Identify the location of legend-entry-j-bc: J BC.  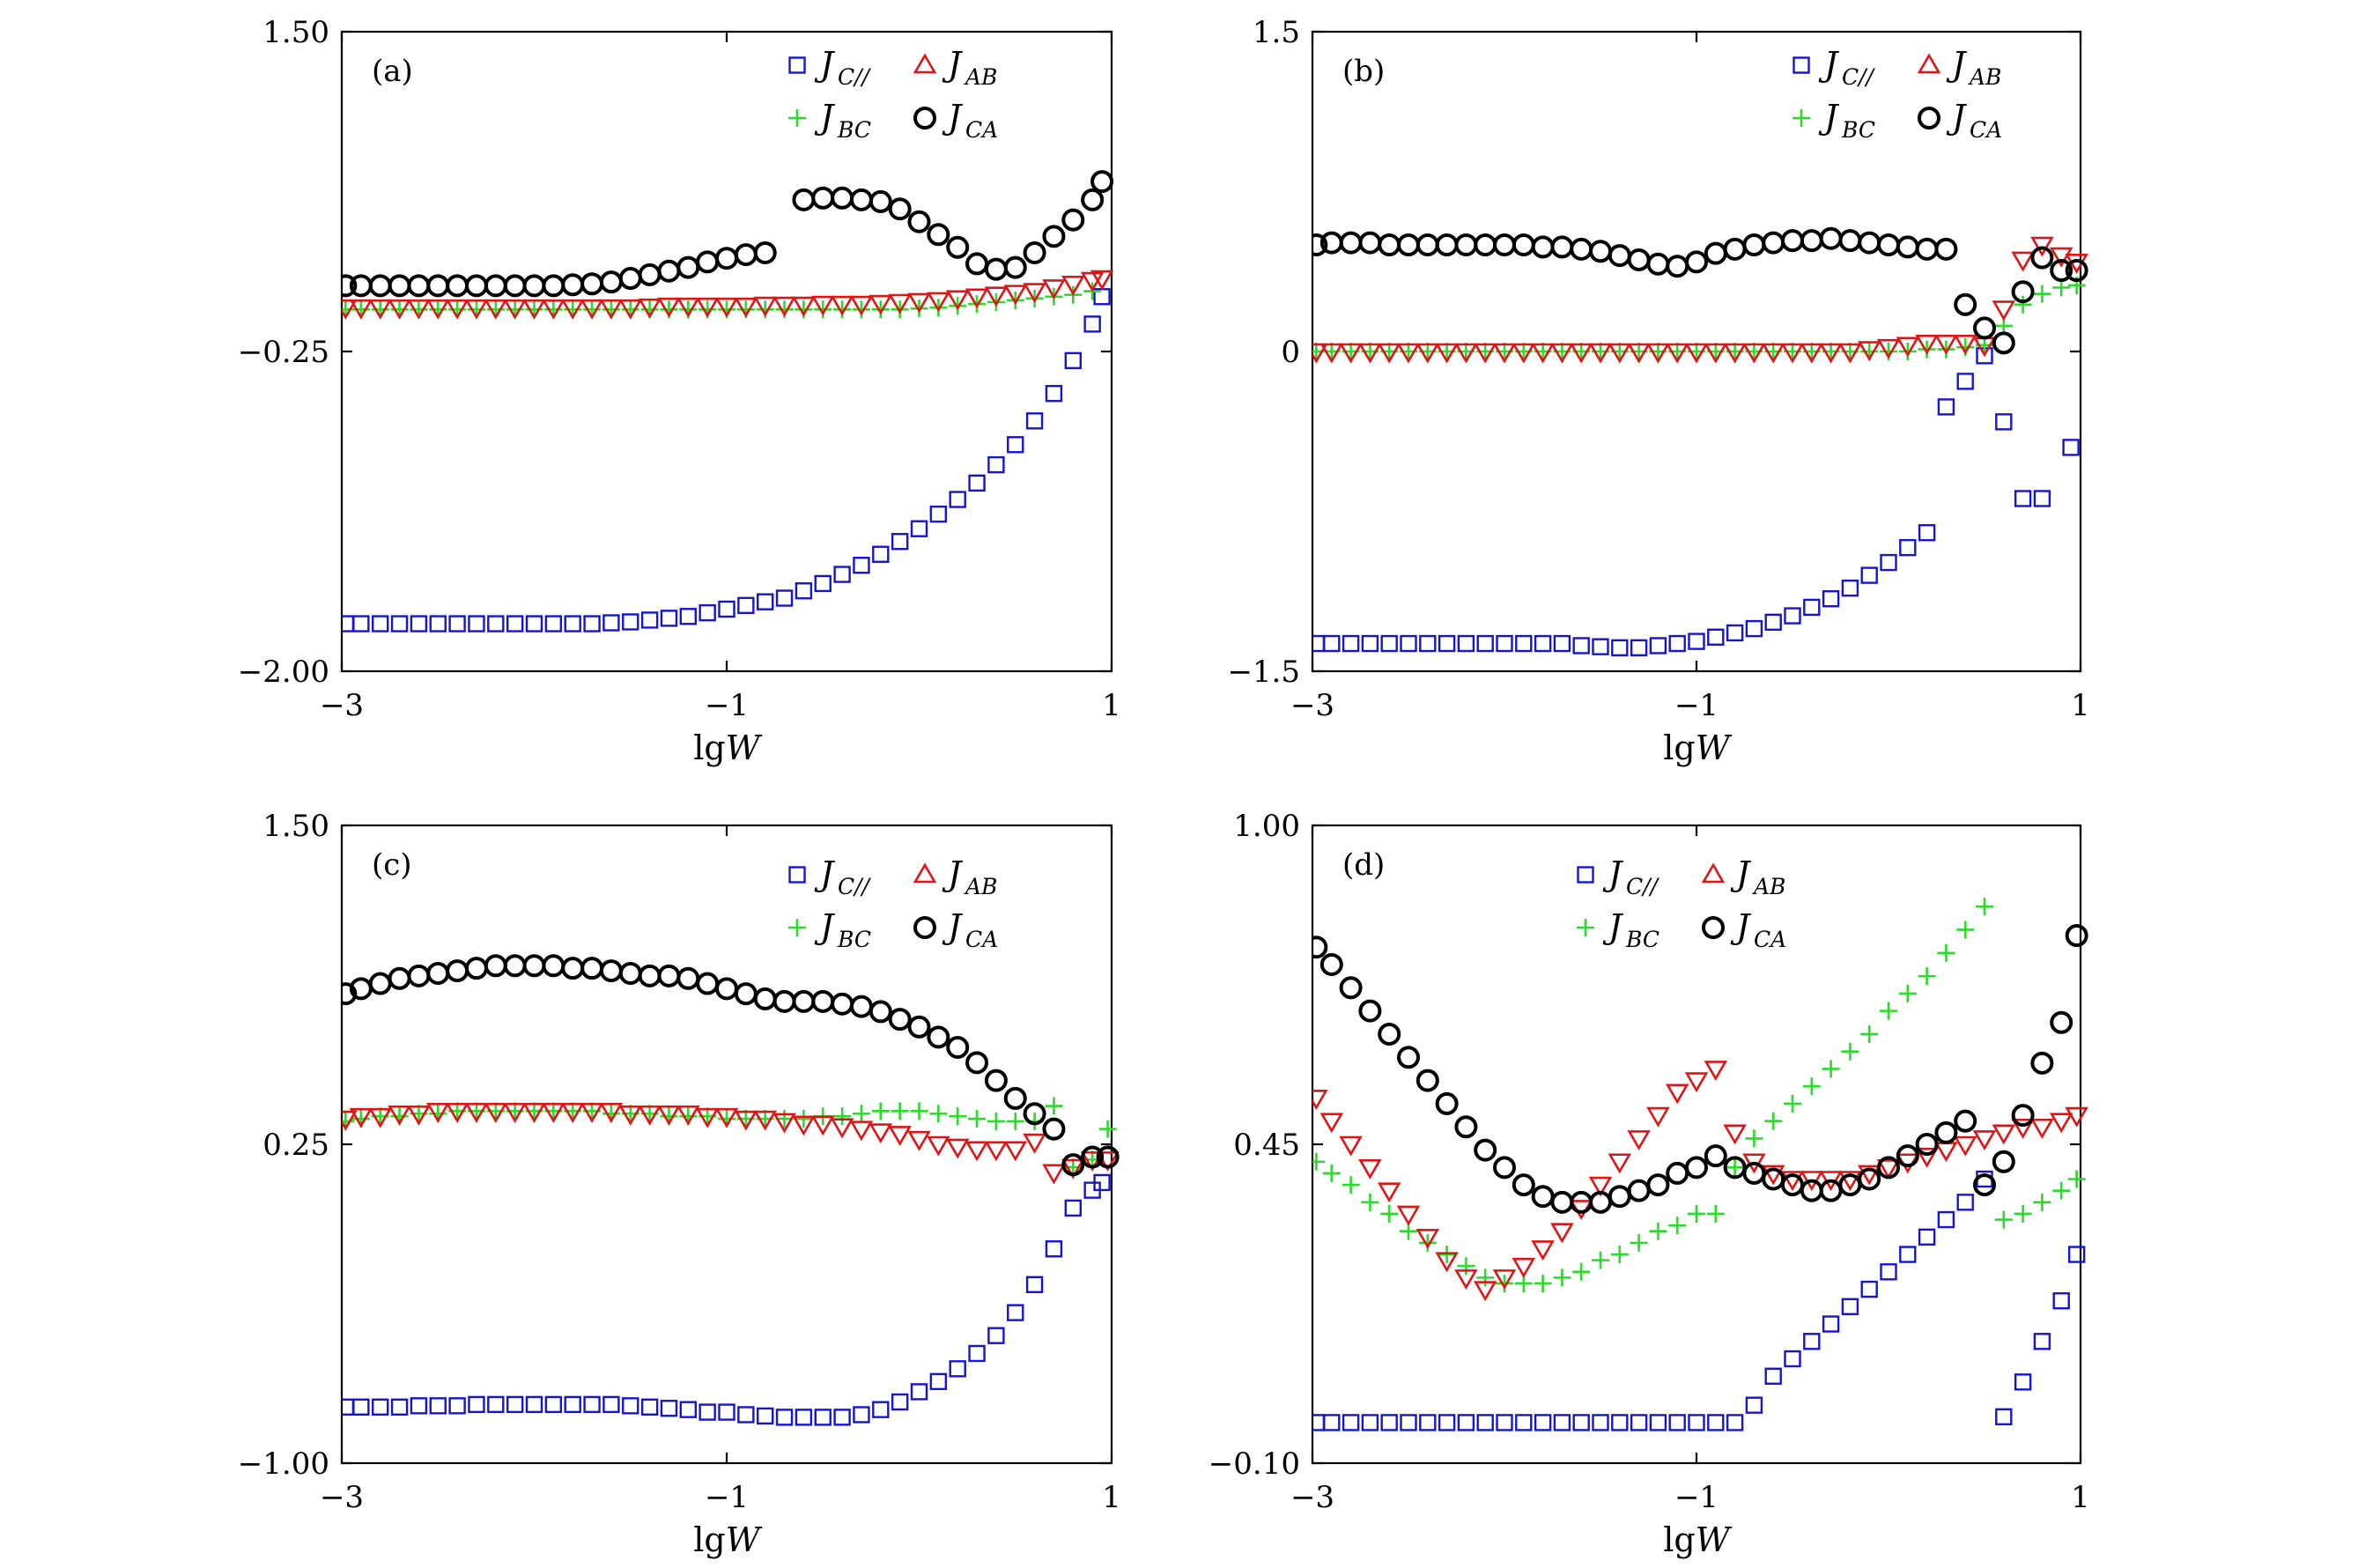
(829, 120).